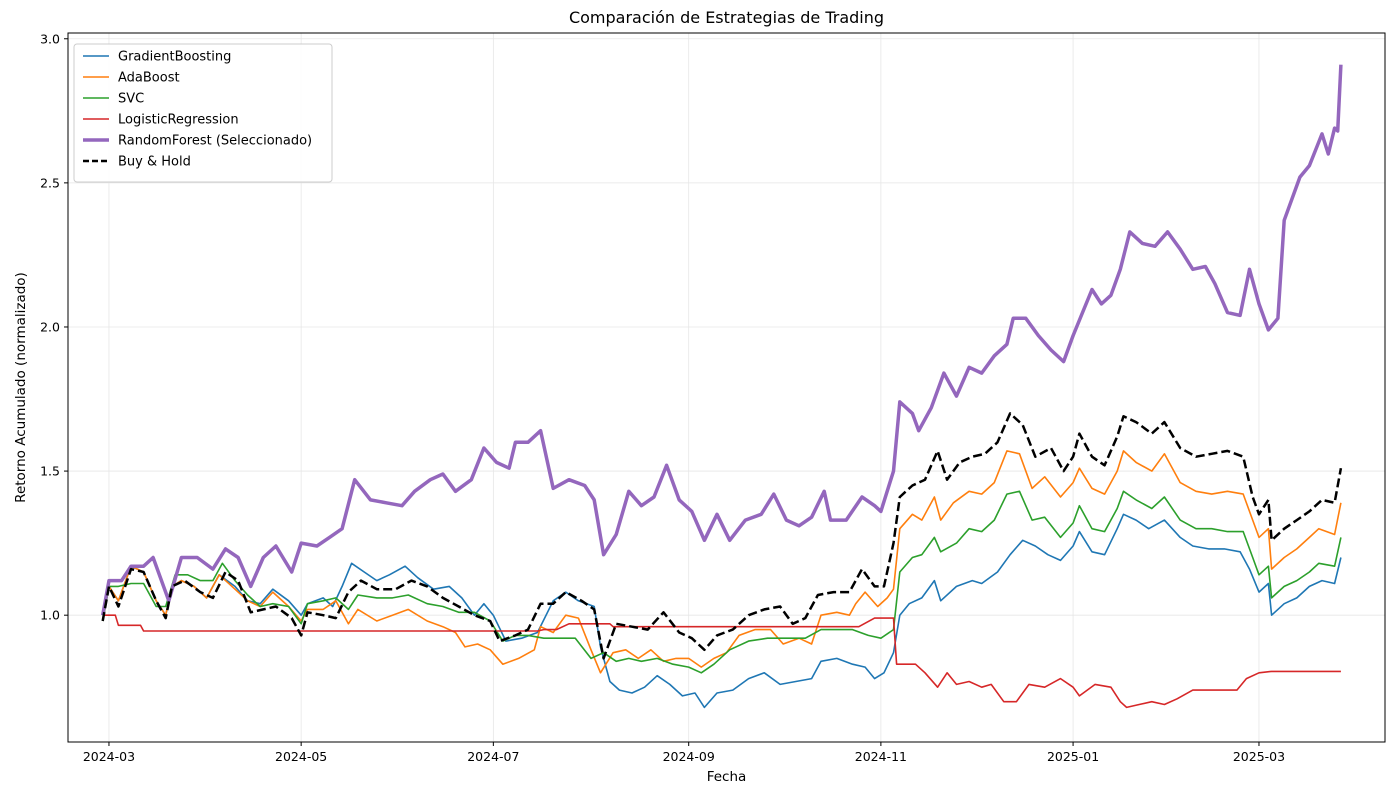 This screenshot has width=1400, height=800. What do you see at coordinates (109, 756) in the screenshot?
I see `x-tick-label: 2024-03` at bounding box center [109, 756].